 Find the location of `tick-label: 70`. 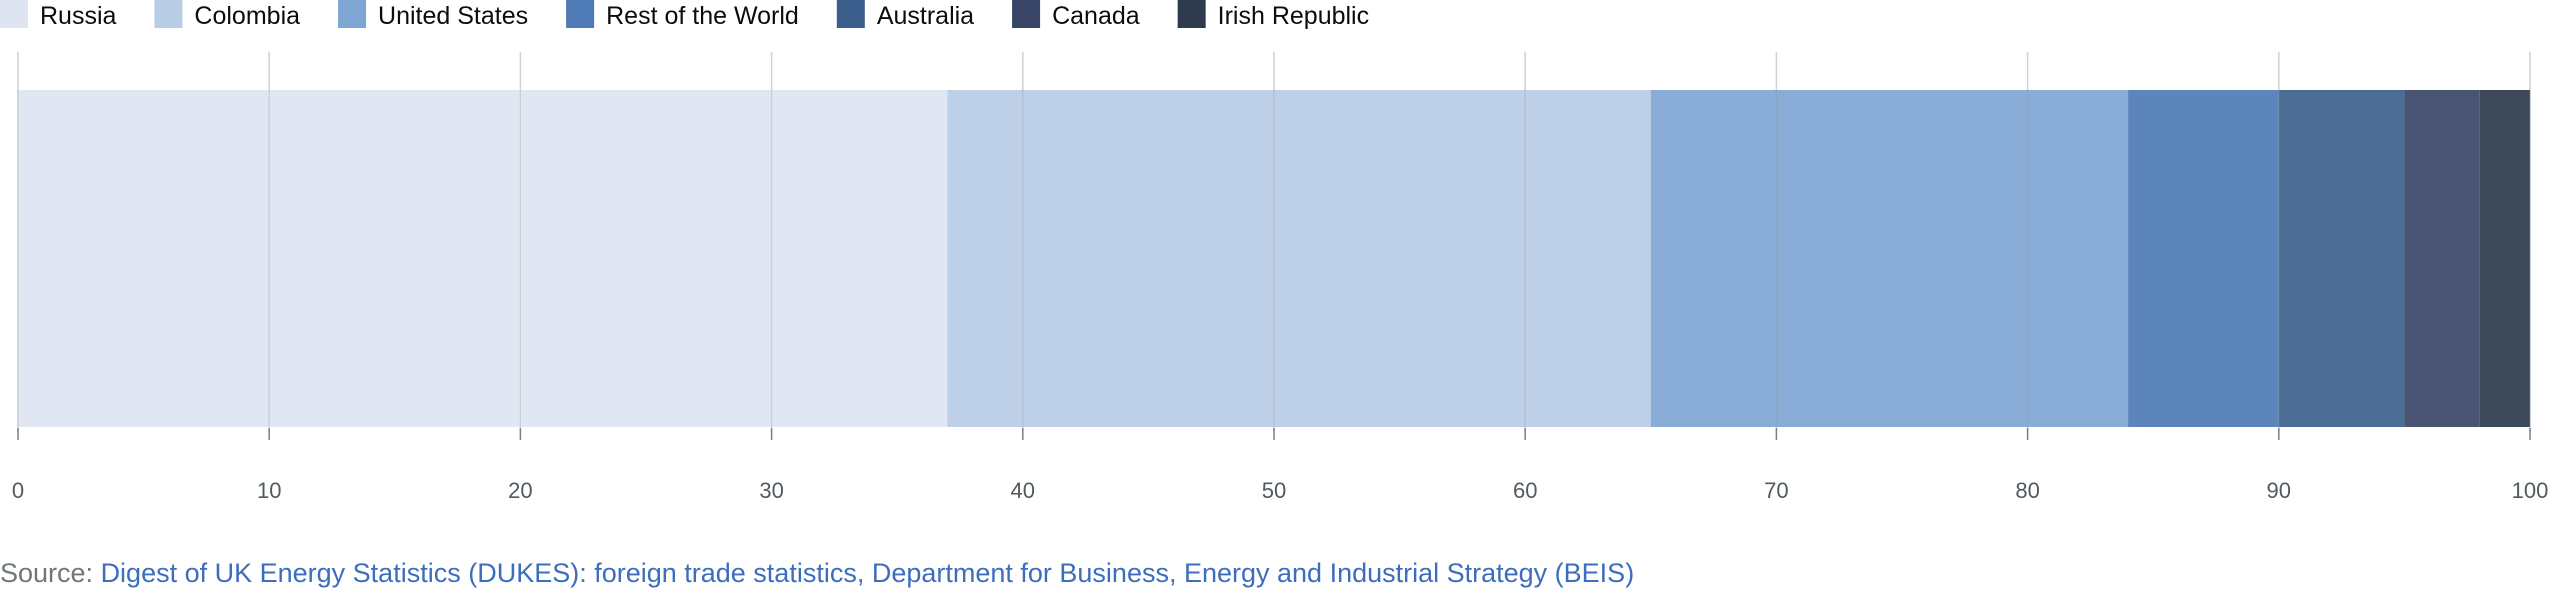

tick-label: 70 is located at coordinates (1776, 490).